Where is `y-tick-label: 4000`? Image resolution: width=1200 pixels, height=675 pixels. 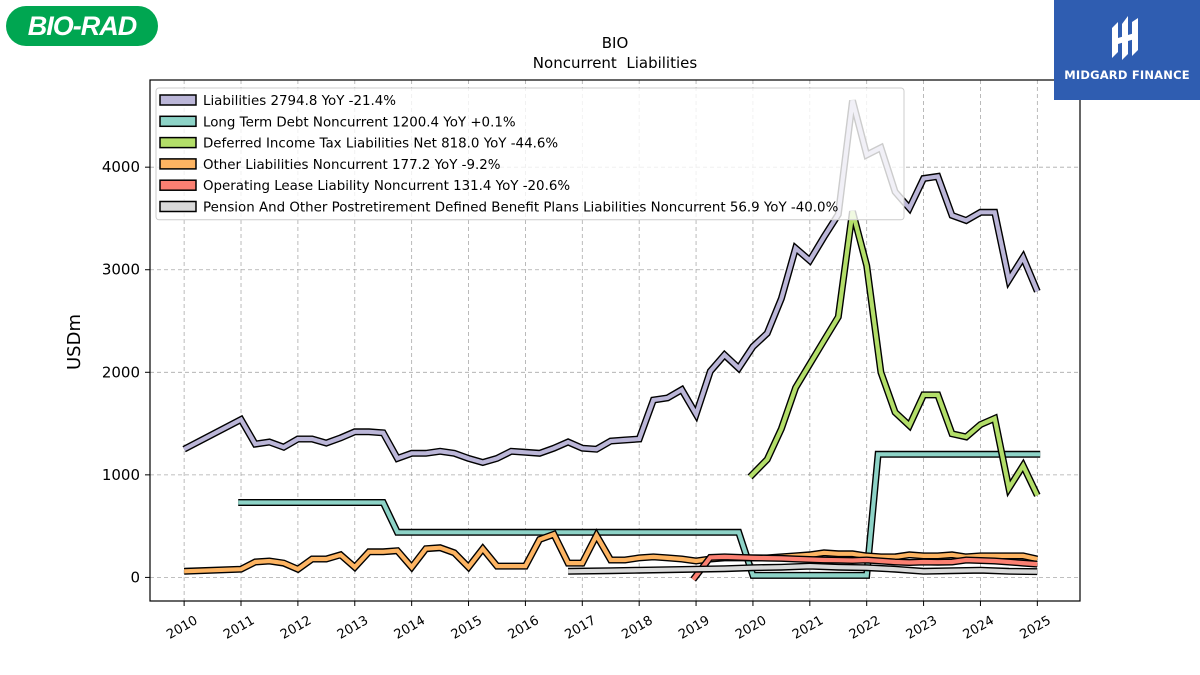 y-tick-label: 4000 is located at coordinates (121, 167).